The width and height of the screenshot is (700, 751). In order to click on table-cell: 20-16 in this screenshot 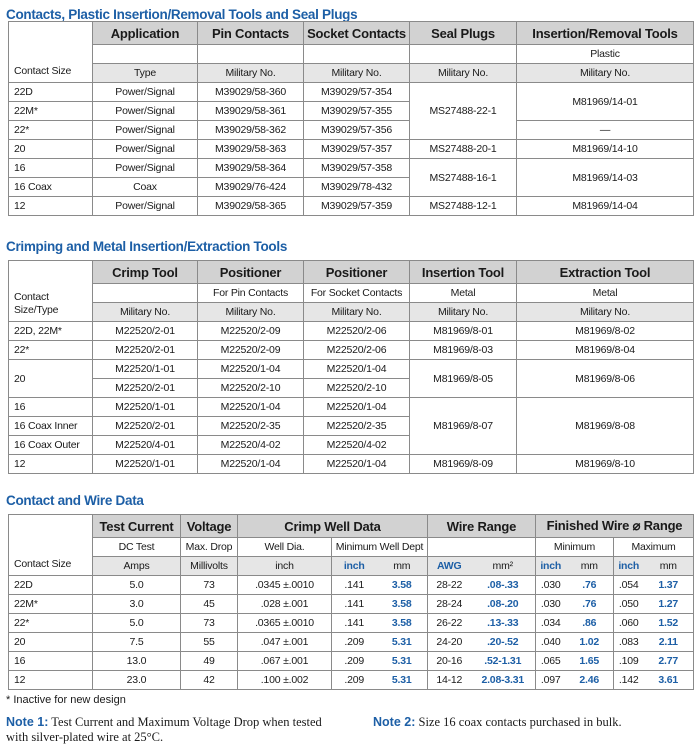, I will do `click(449, 661)`.